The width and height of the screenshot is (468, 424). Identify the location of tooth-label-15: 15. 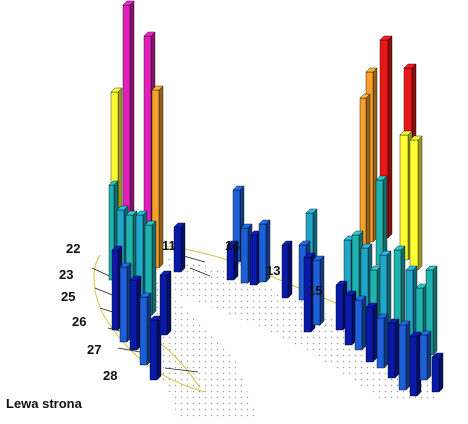
(315, 290).